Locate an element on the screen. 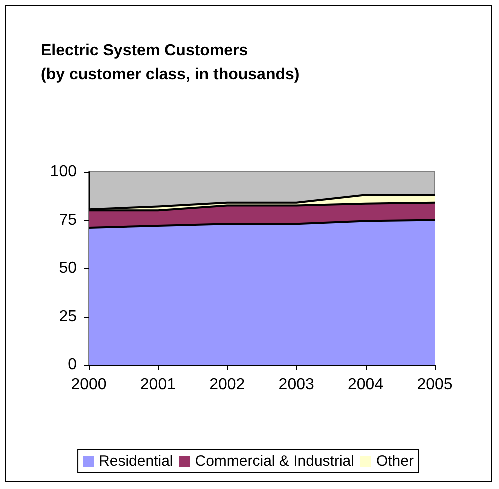 Image resolution: width=499 pixels, height=489 pixels. legend-label: Residential is located at coordinates (136, 461).